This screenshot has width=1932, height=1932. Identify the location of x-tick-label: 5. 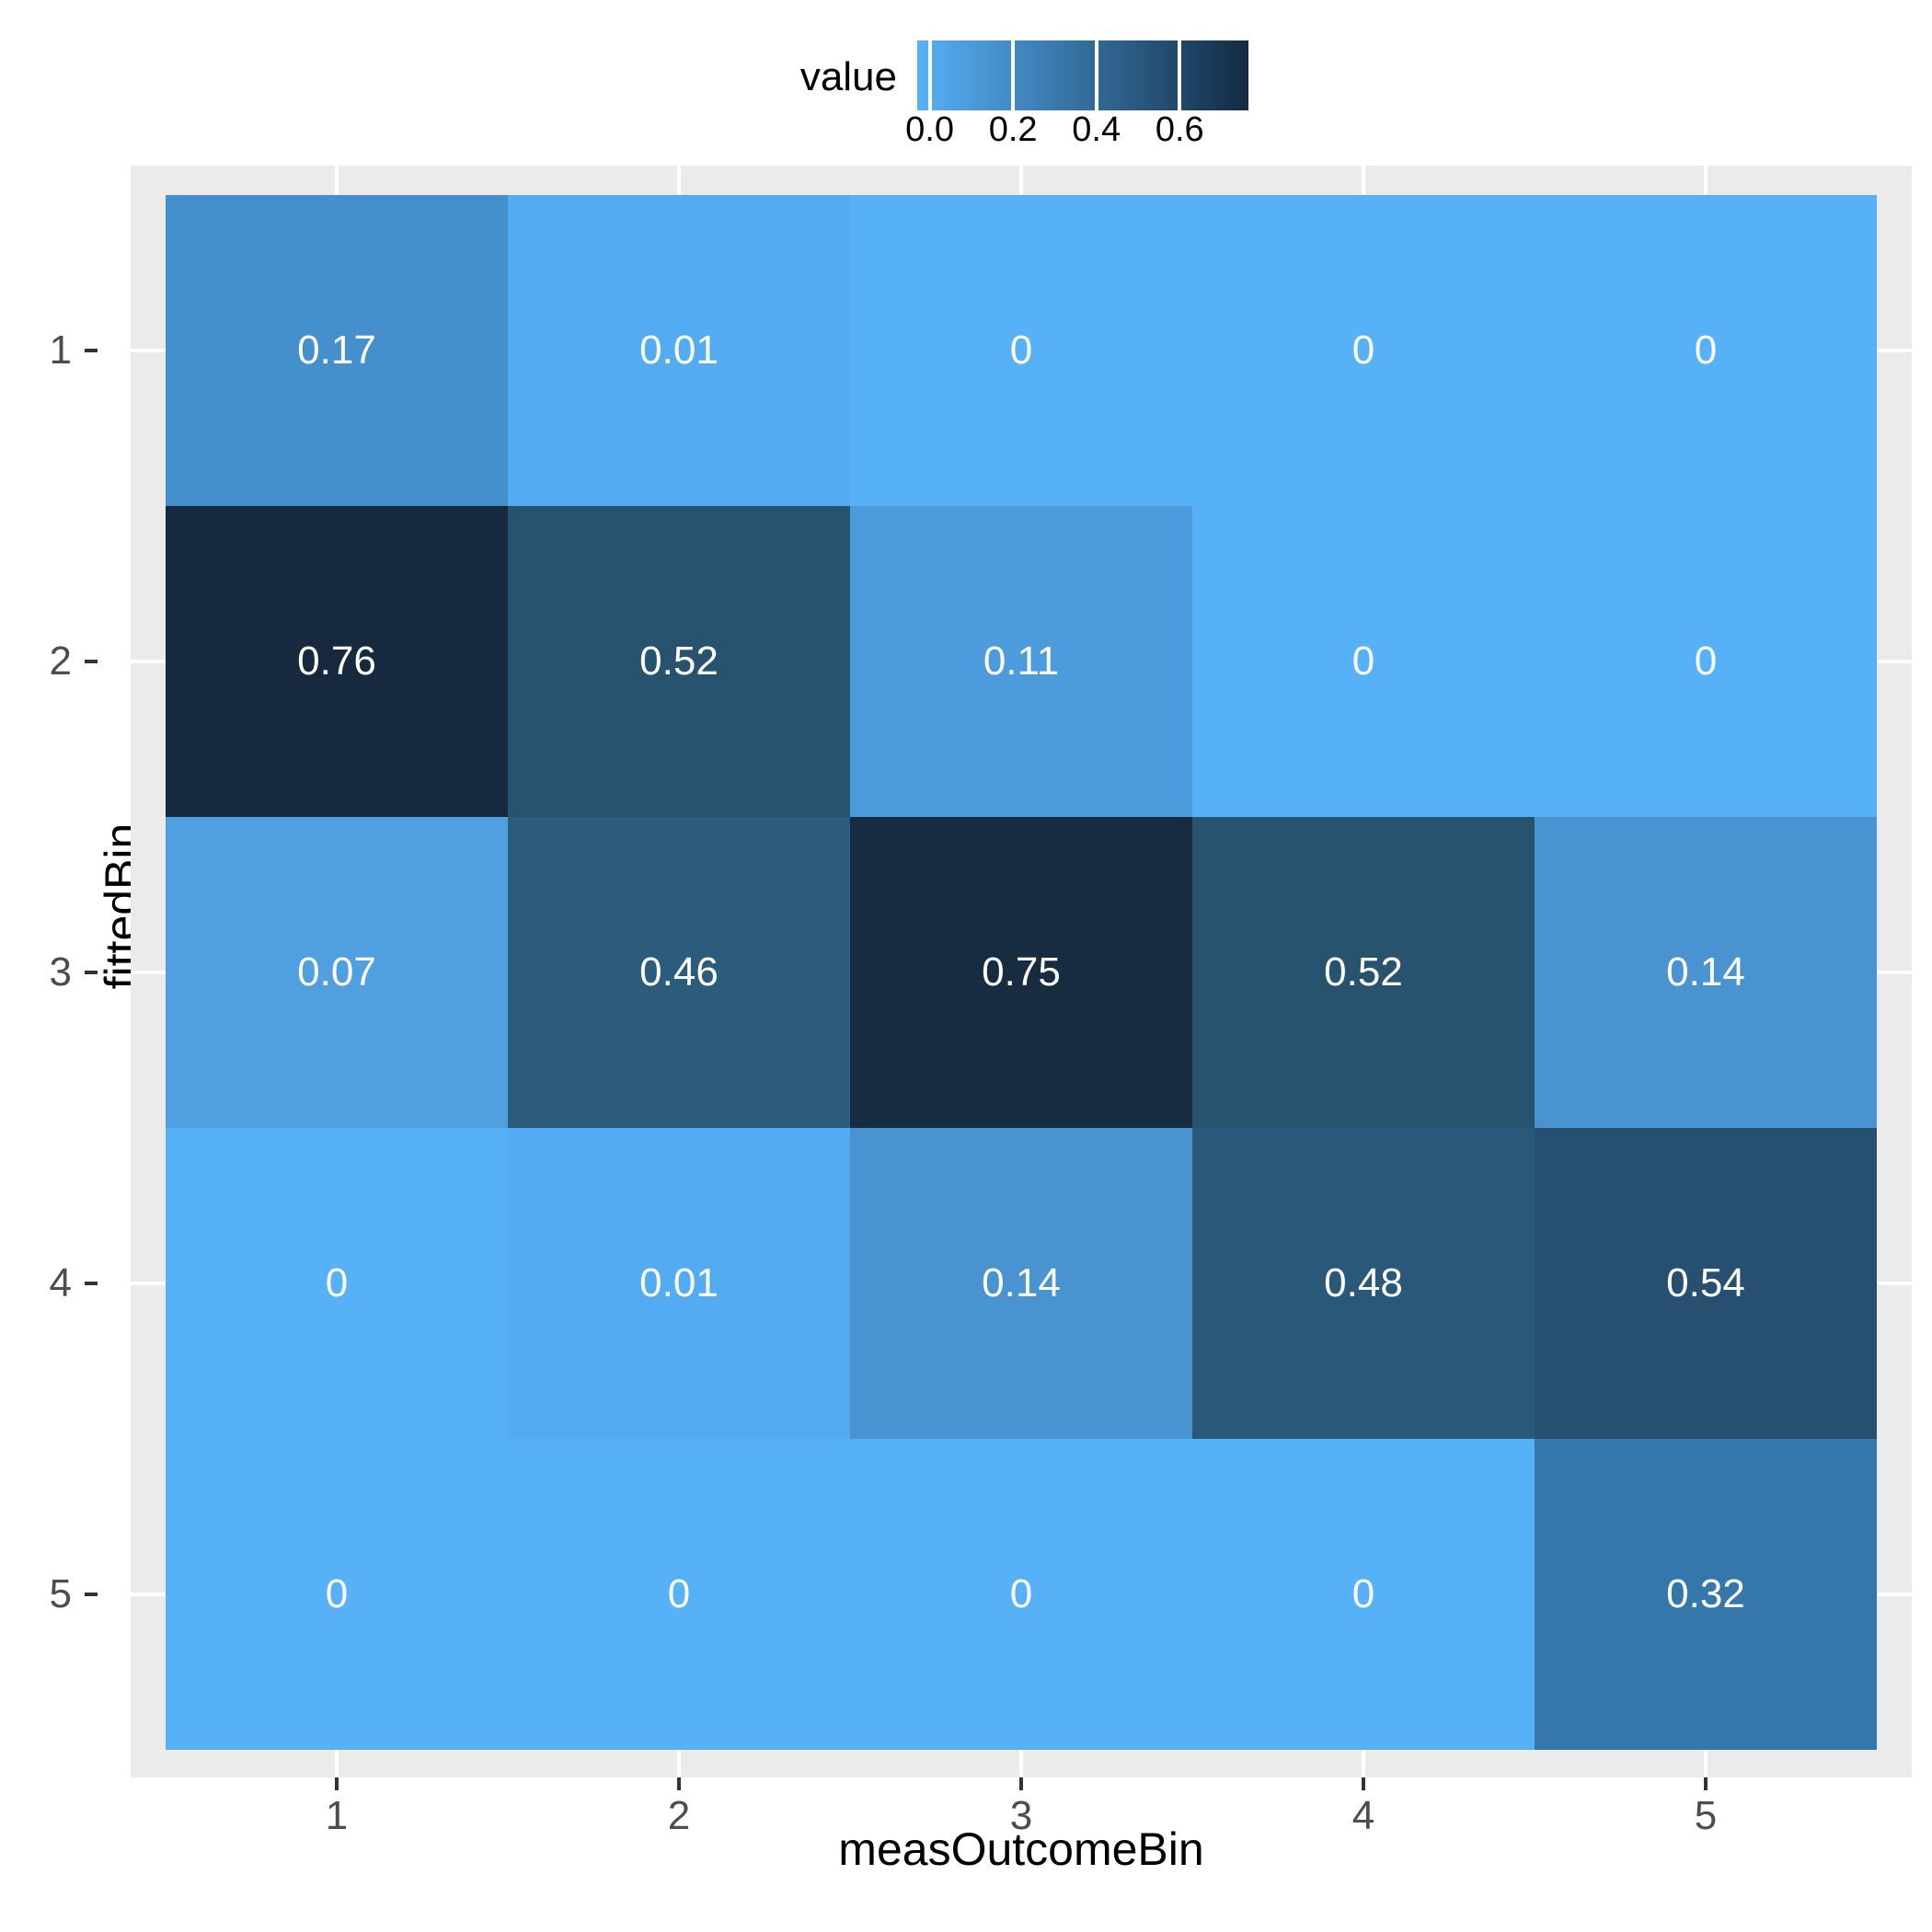
(1706, 1815).